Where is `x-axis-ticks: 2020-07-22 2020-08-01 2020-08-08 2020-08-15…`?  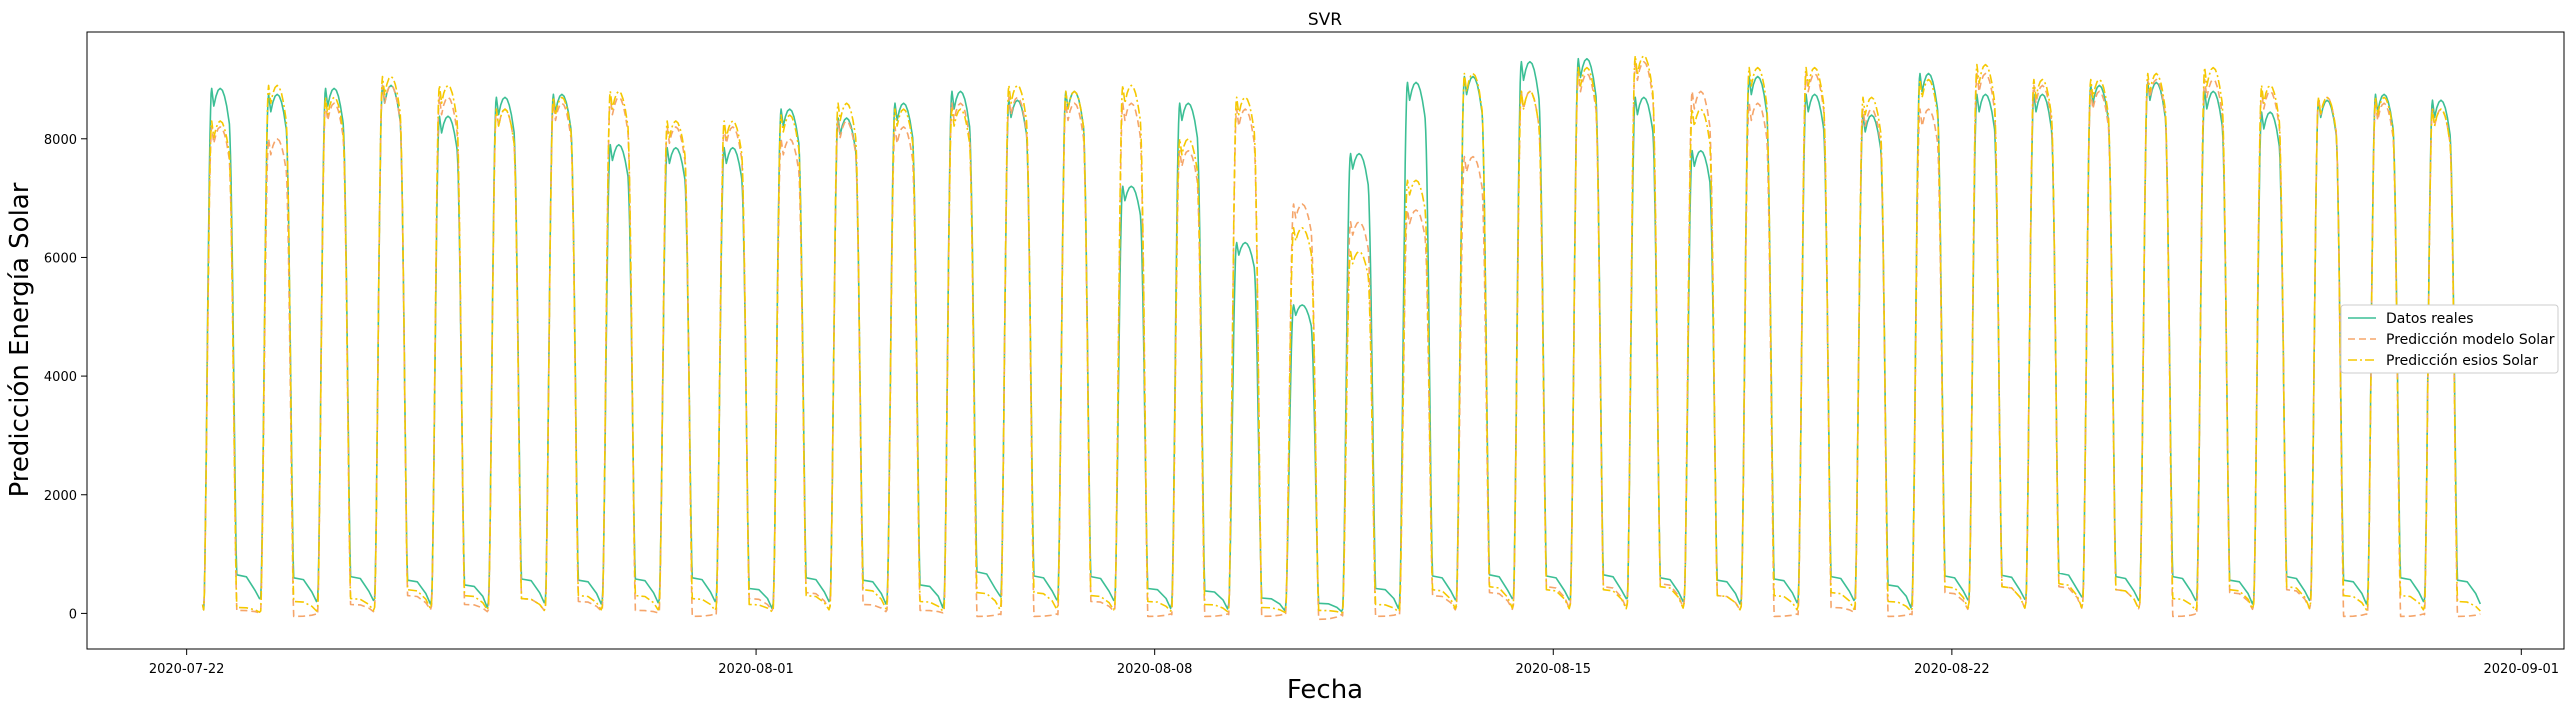 x-axis-ticks: 2020-07-22 2020-08-01 2020-08-08 2020-08-15… is located at coordinates (1354, 663).